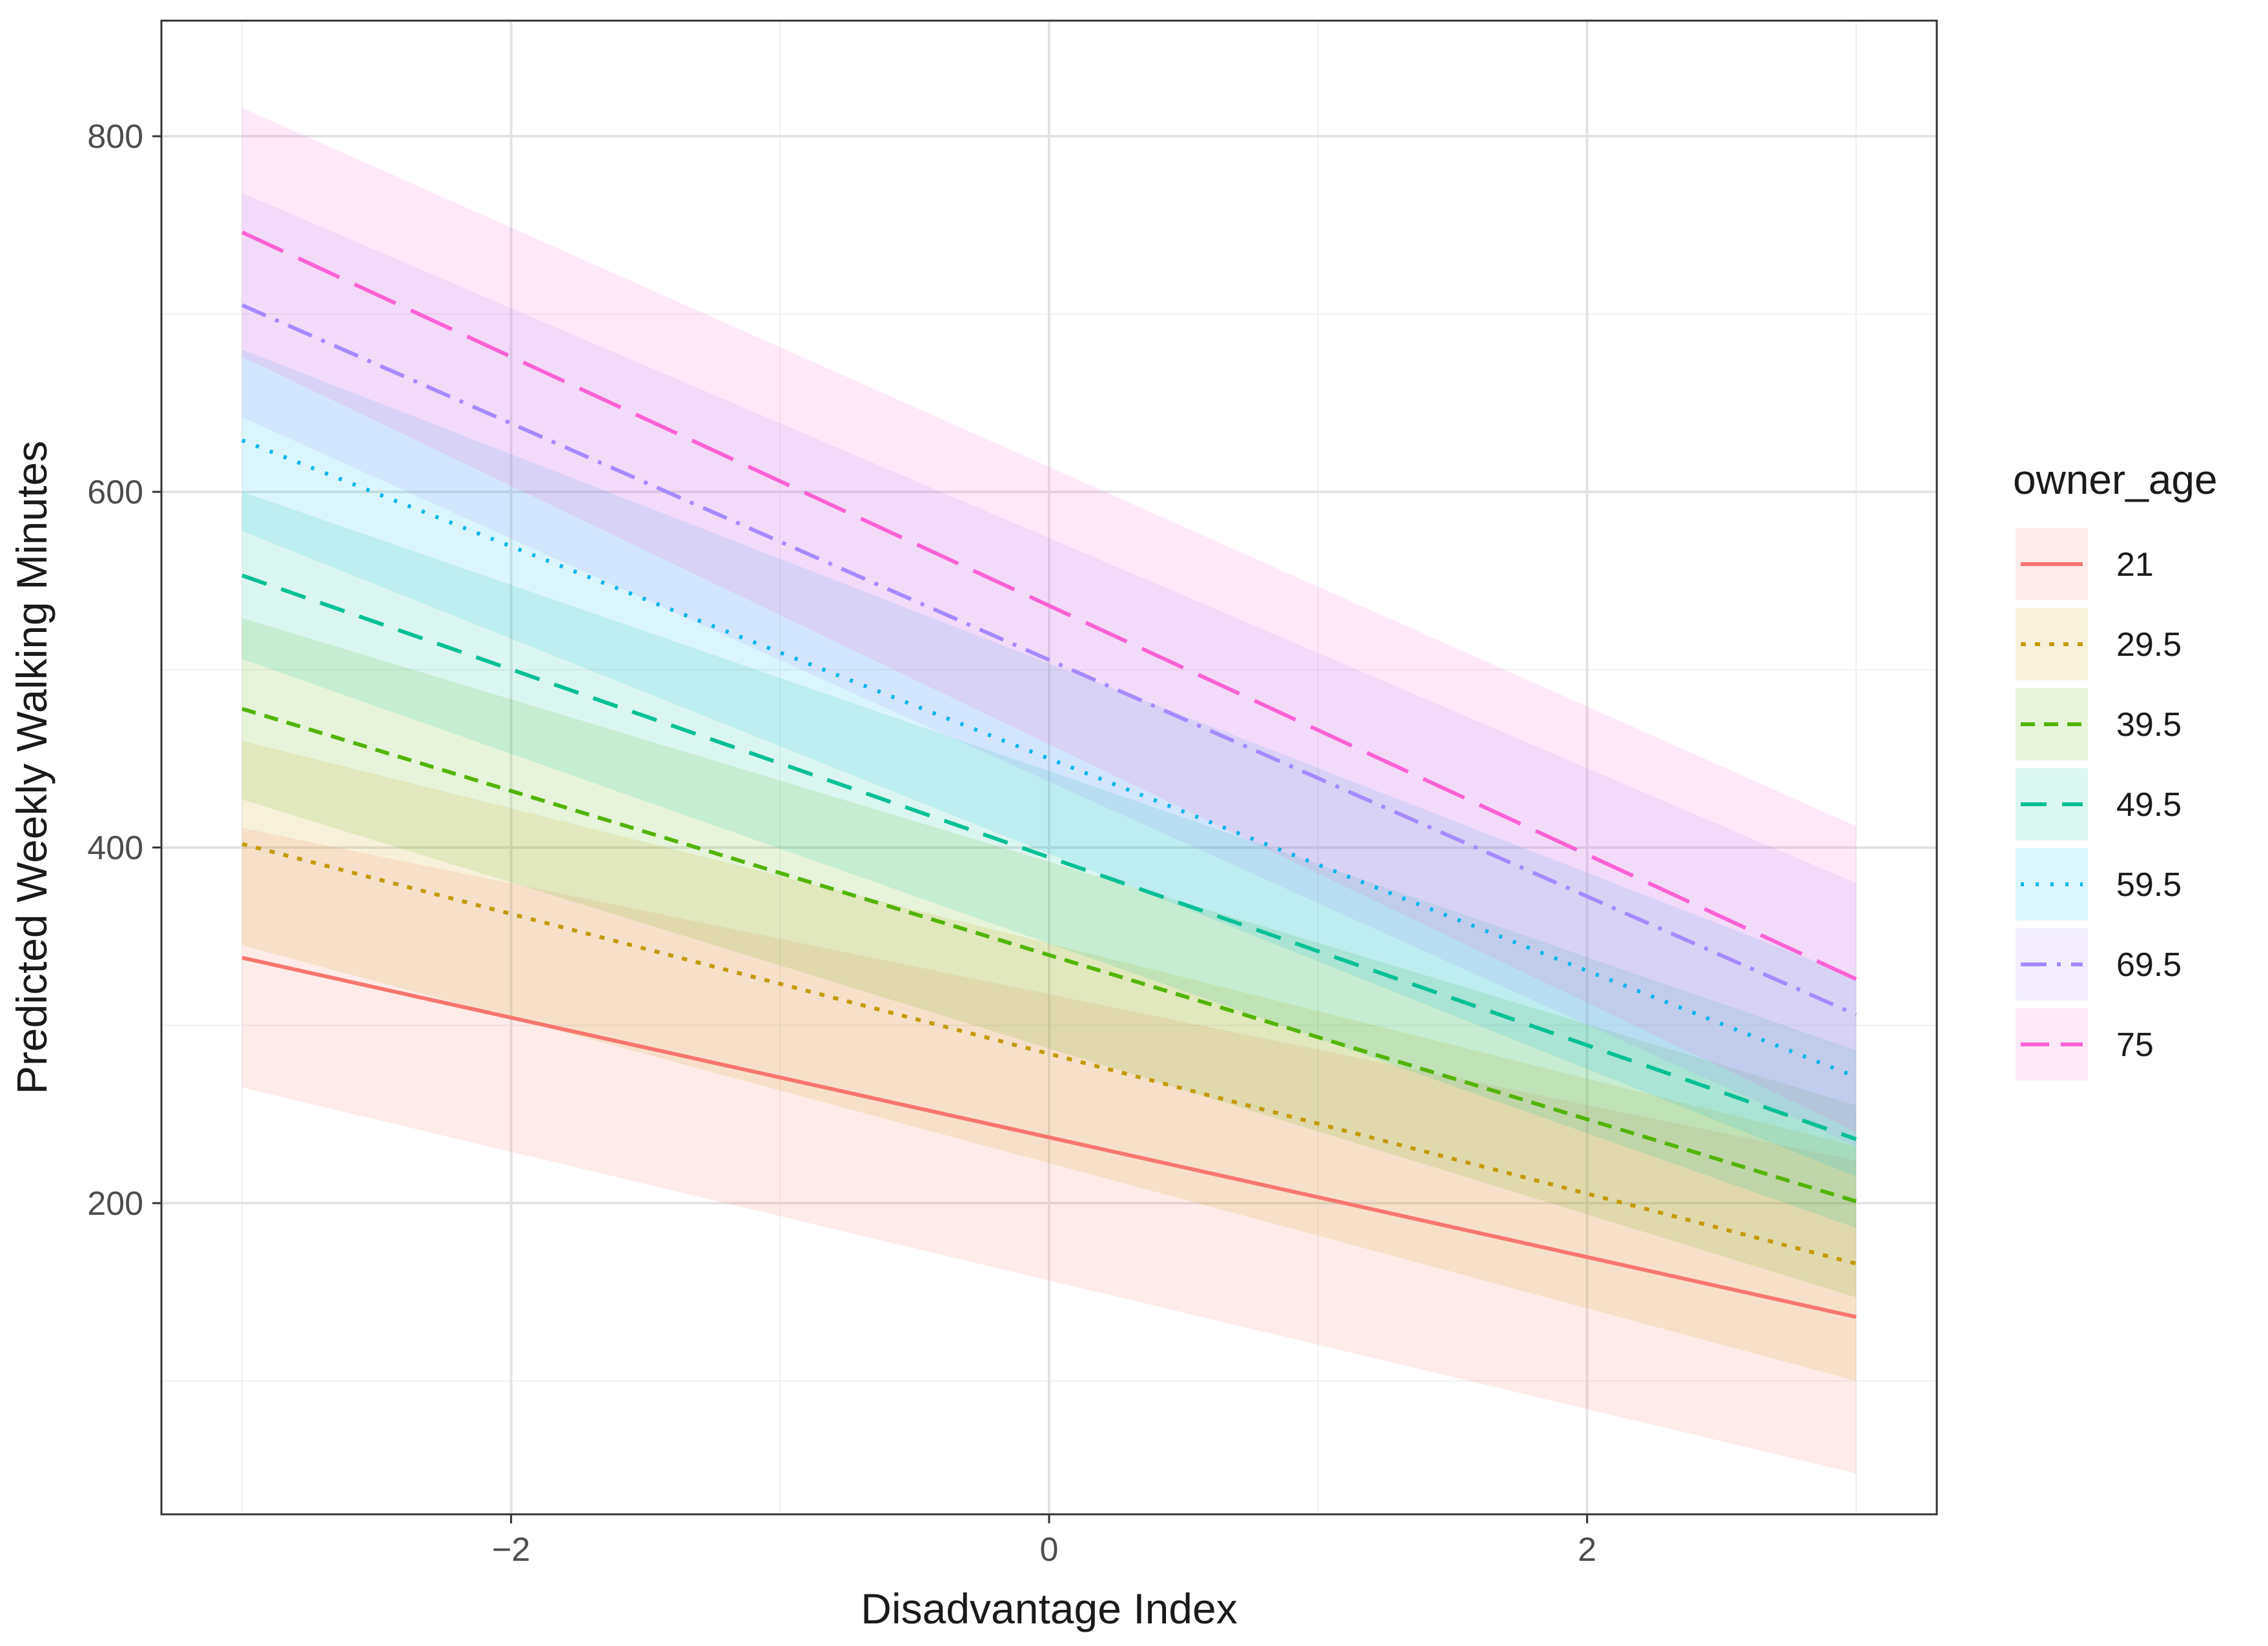 The height and width of the screenshot is (1646, 2268). Describe the element at coordinates (1049, 1550) in the screenshot. I see `x-tick-label: 0` at that location.